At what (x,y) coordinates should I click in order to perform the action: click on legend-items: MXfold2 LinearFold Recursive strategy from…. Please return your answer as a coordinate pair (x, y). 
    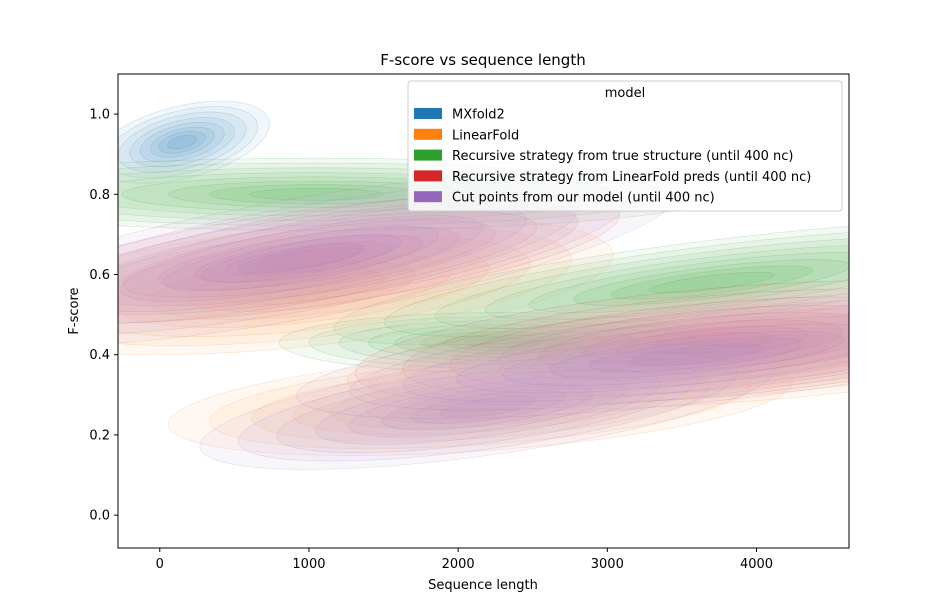
    Looking at the image, I should click on (612, 157).